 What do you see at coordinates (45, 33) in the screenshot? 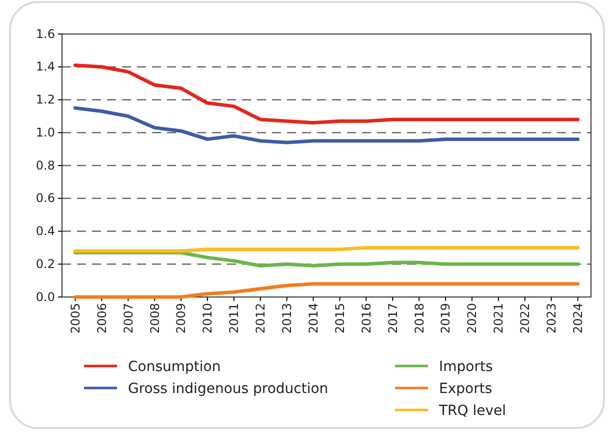
I see `y-tick-label: 1.6` at bounding box center [45, 33].